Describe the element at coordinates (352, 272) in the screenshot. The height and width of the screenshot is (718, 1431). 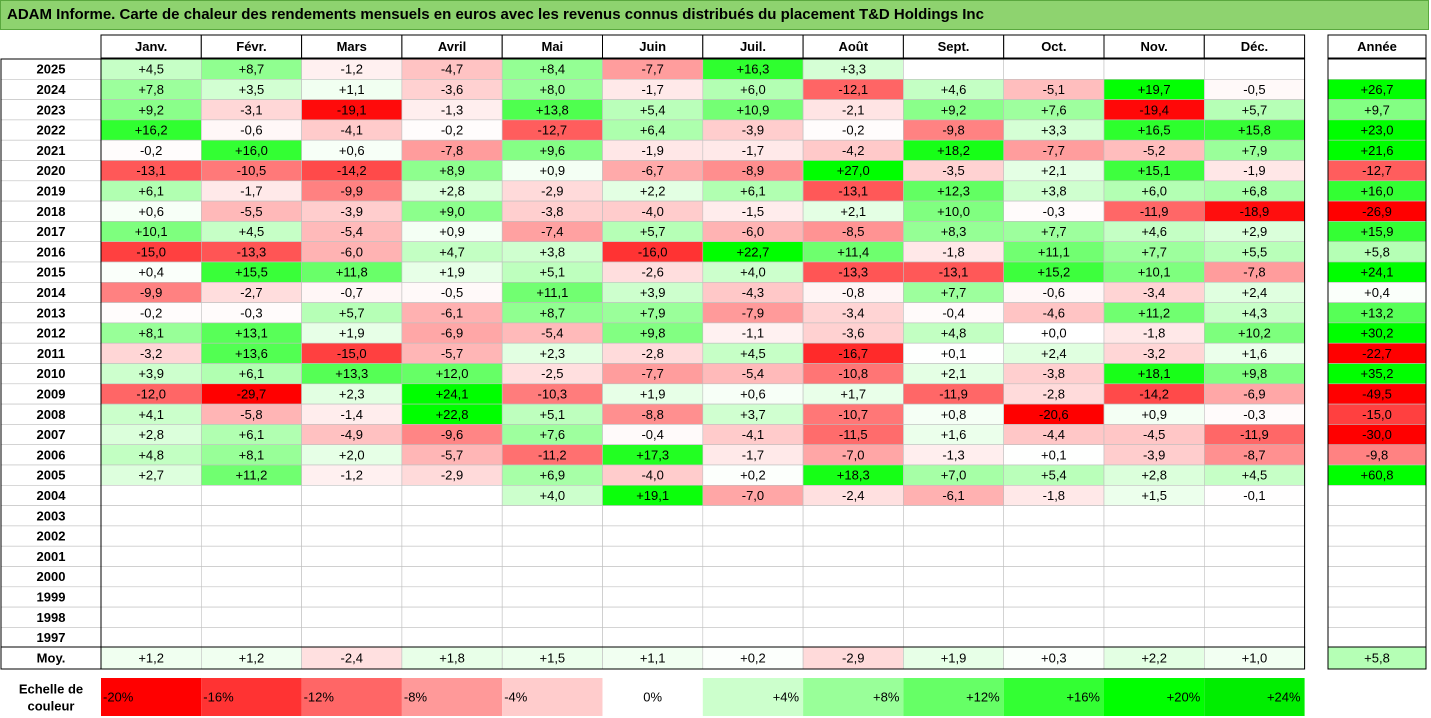
I see `cell-value: +11,8` at that location.